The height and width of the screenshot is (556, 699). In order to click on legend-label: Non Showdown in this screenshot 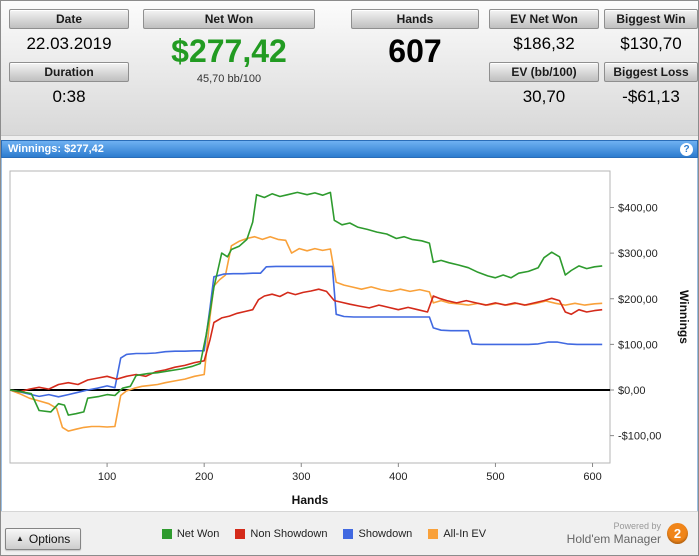, I will do `click(289, 533)`.